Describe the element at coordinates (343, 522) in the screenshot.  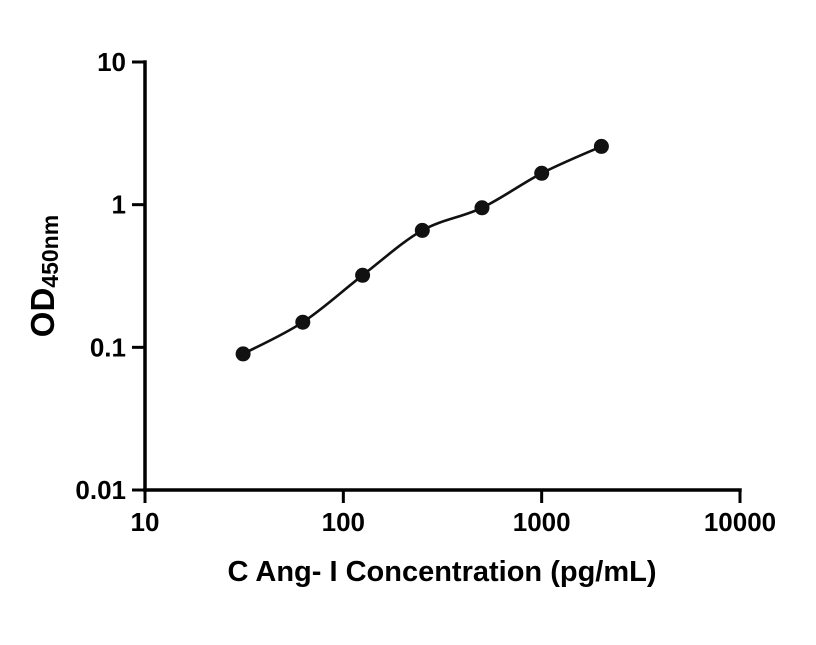
I see `x-tick-label: 100` at that location.